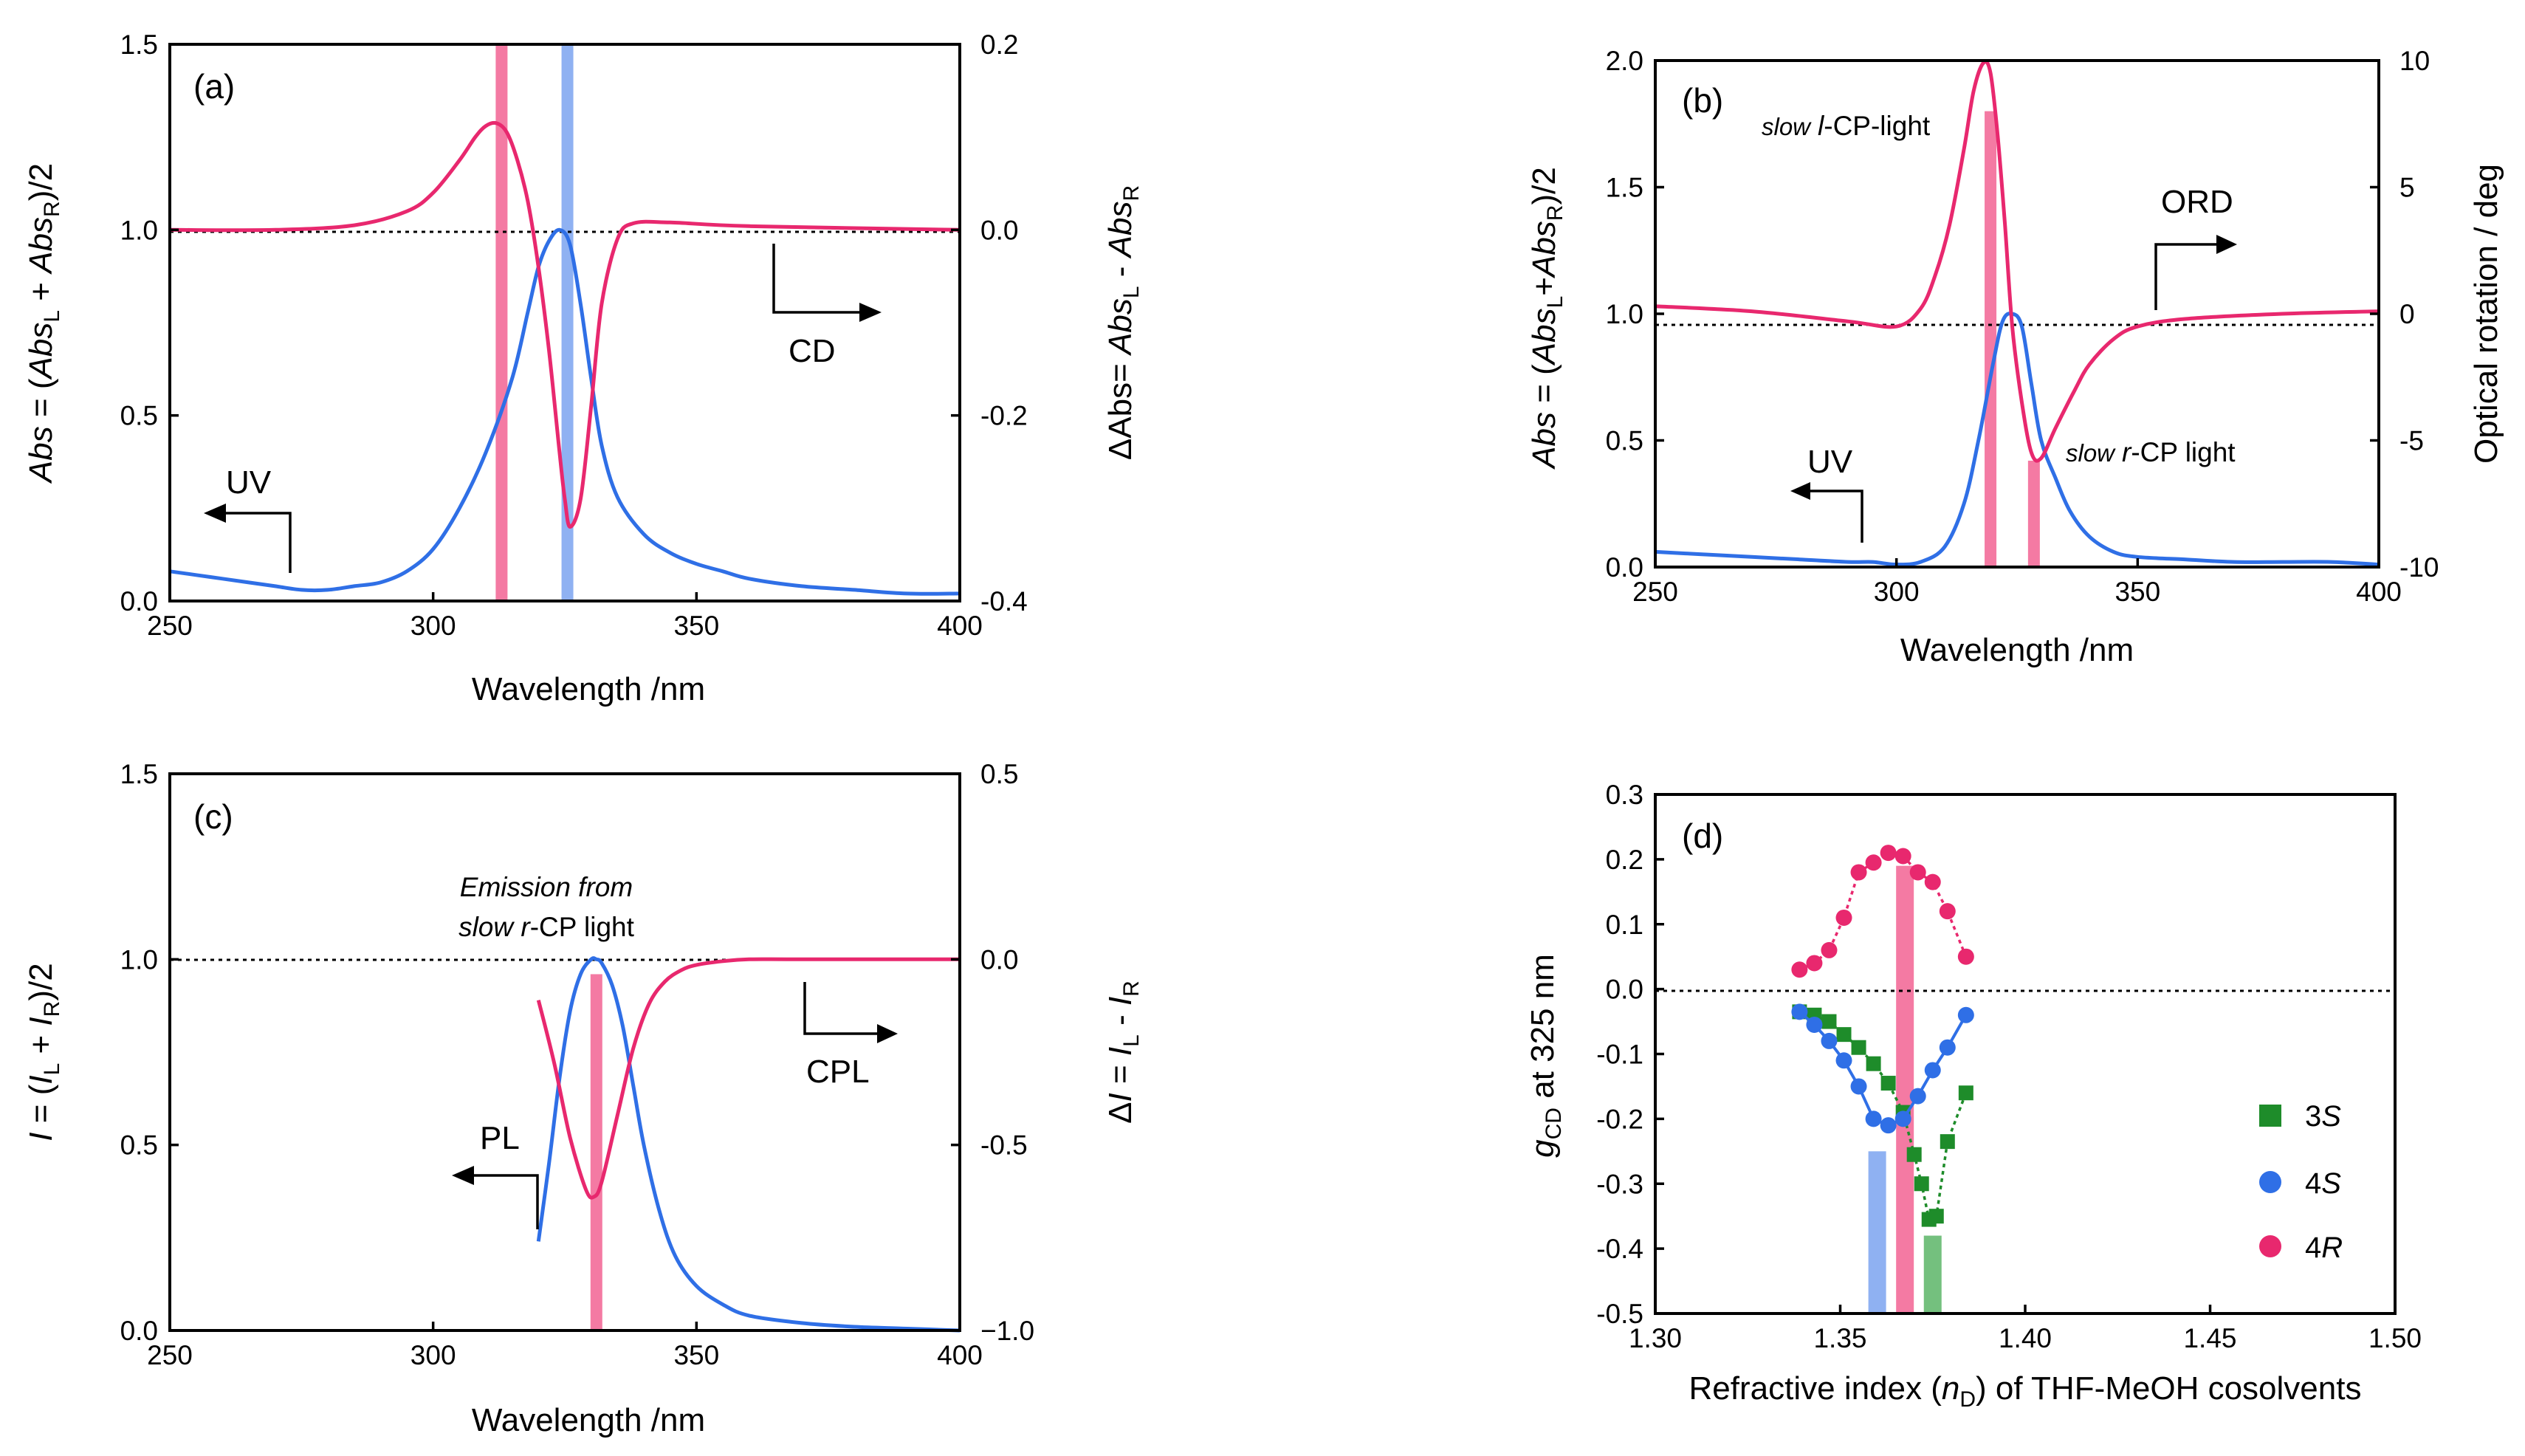 Image resolution: width=2525 pixels, height=1456 pixels. What do you see at coordinates (2270, 1182) in the screenshot?
I see `legend-4s-marker` at bounding box center [2270, 1182].